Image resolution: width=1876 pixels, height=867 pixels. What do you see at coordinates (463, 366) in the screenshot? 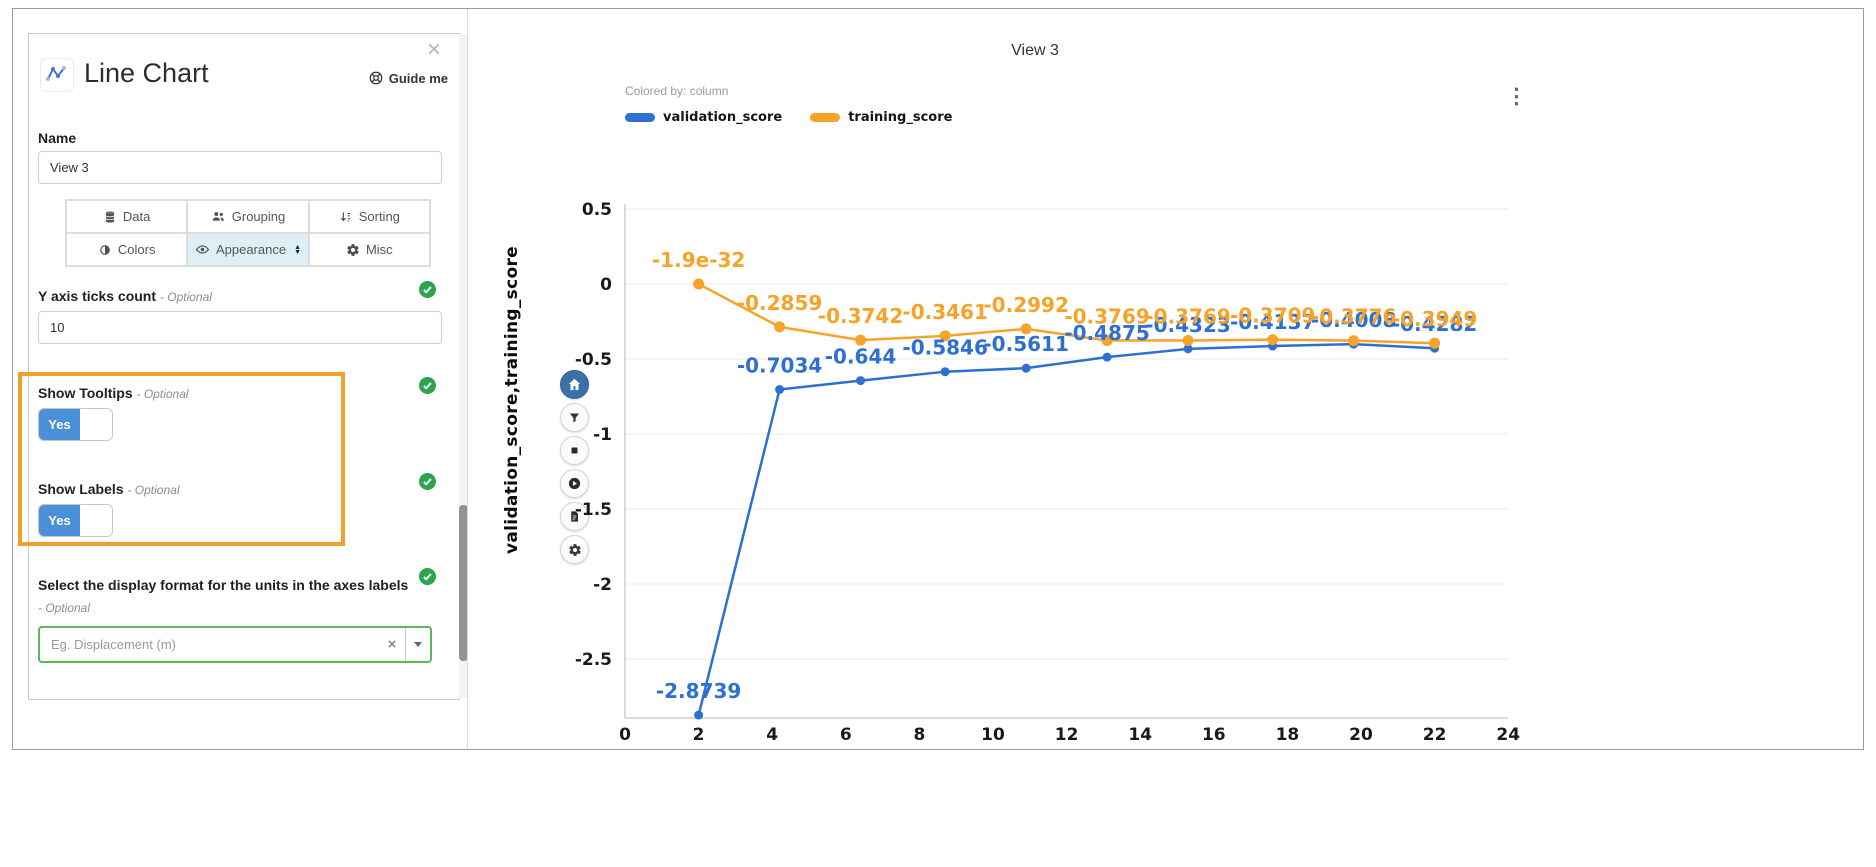
I see `panel-scrollbar` at bounding box center [463, 366].